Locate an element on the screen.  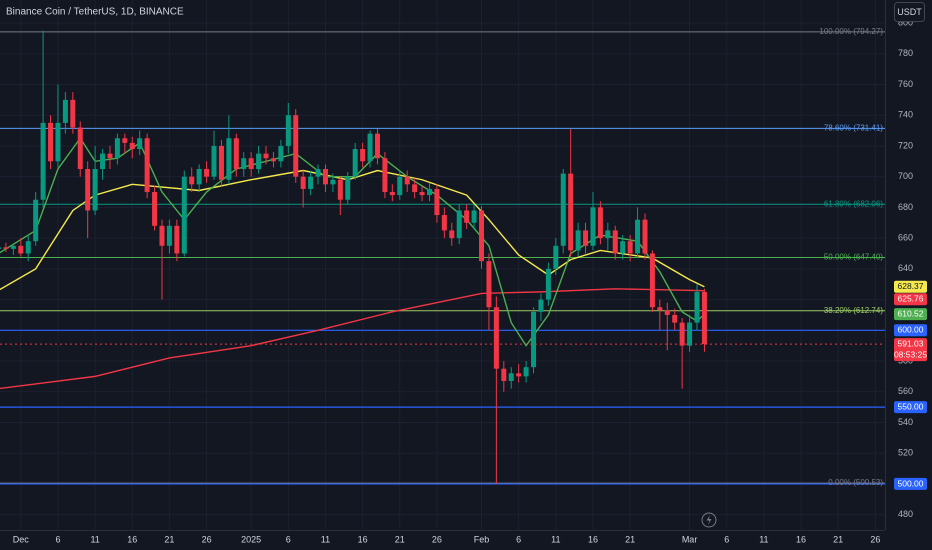
last-price-label: 08:53:25 is located at coordinates (910, 355).